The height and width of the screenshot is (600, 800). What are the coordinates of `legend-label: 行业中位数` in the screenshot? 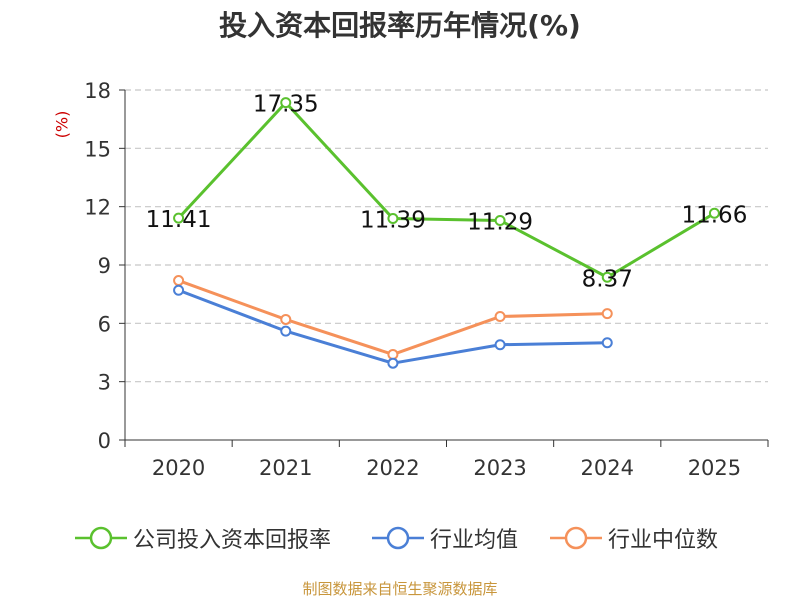 It's located at (663, 540).